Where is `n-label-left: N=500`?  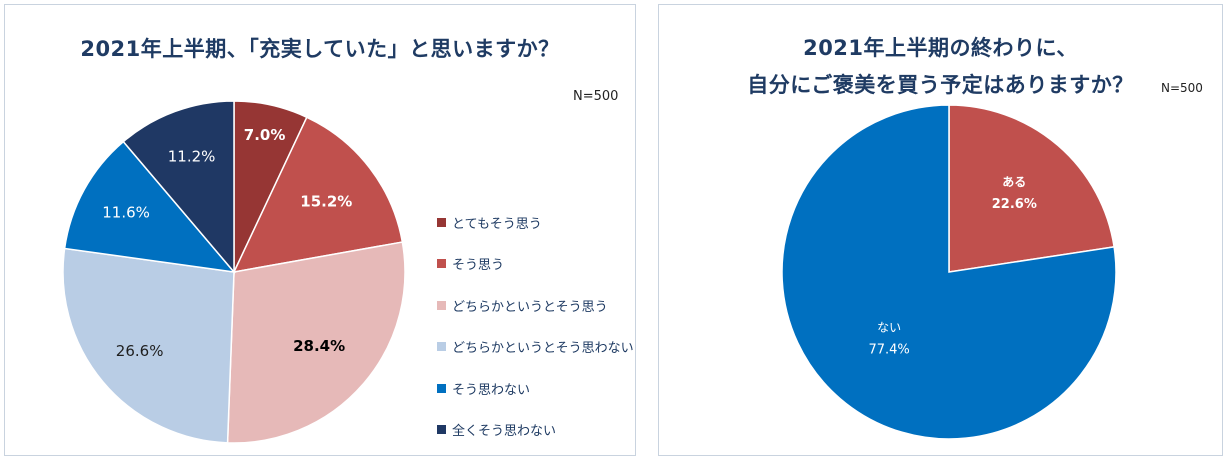 n-label-left: N=500 is located at coordinates (596, 96).